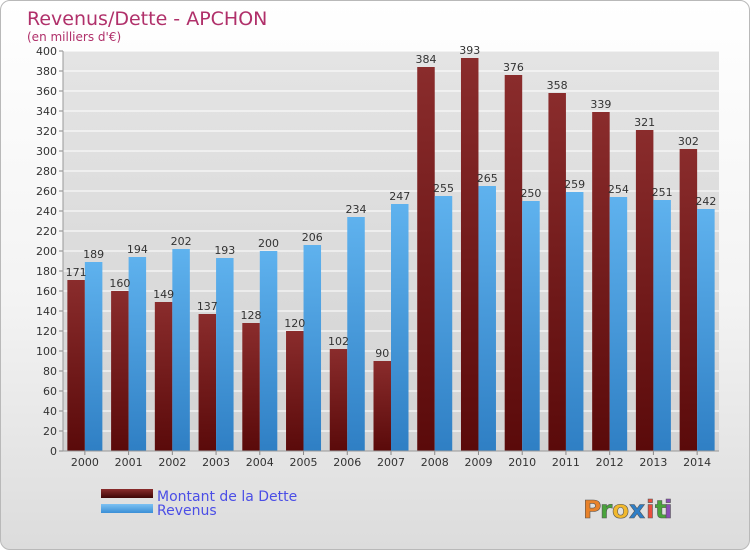  What do you see at coordinates (46, 71) in the screenshot?
I see `y-tick-label: 380` at bounding box center [46, 71].